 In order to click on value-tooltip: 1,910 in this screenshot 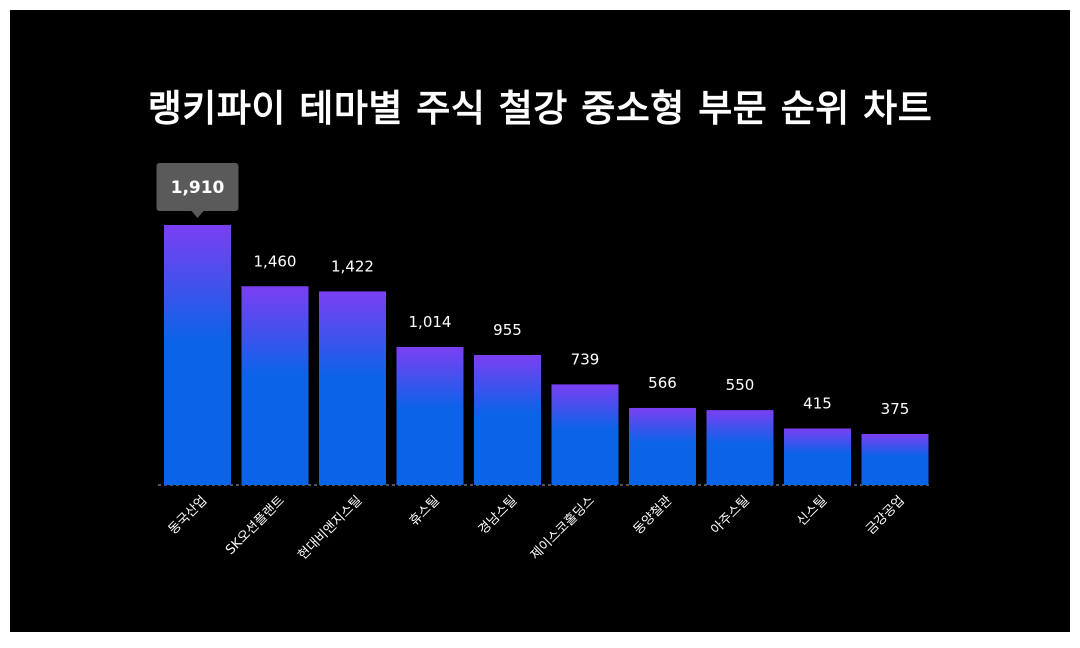, I will do `click(197, 190)`.